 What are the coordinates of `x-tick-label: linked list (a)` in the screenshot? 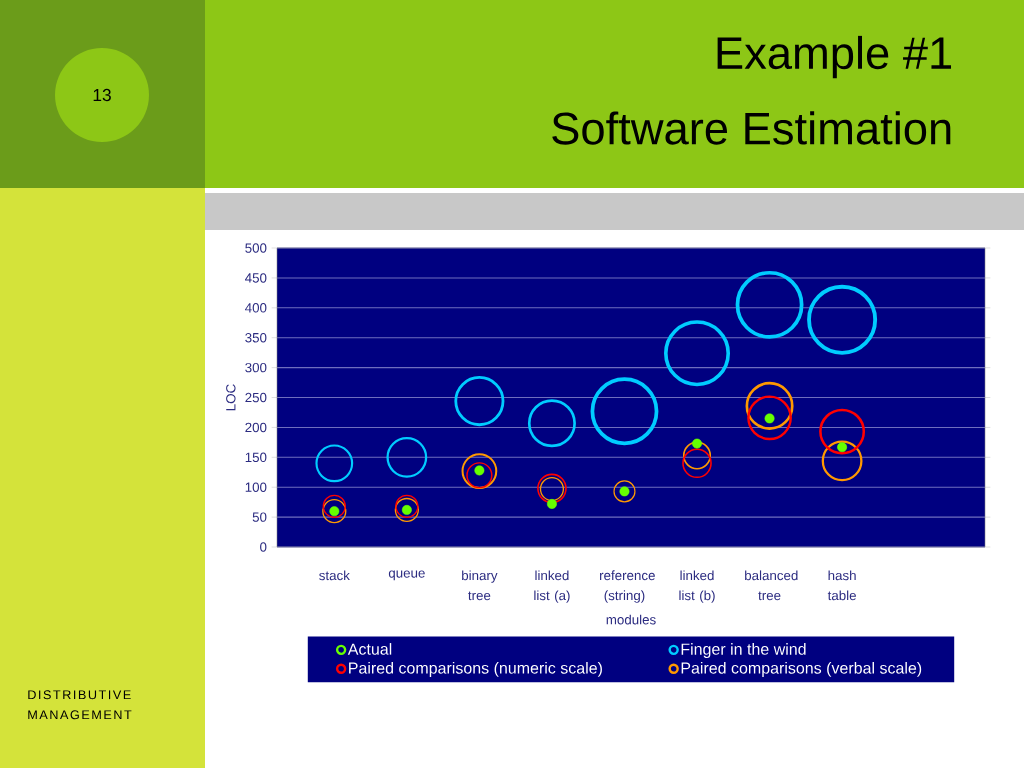 It's located at (552, 586).